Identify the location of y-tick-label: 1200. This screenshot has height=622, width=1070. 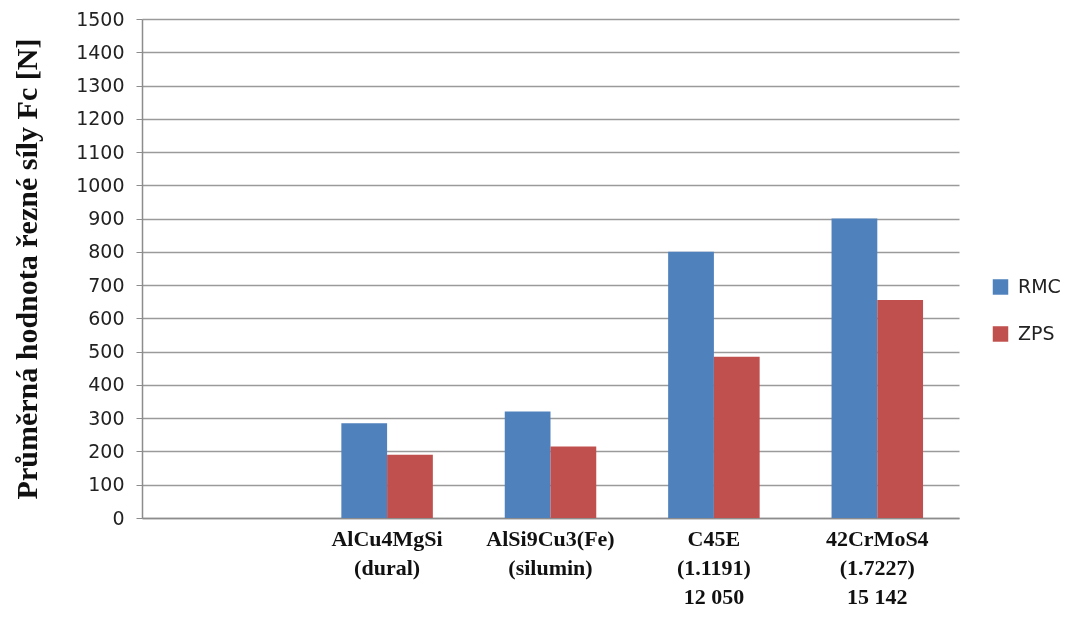
(100, 118).